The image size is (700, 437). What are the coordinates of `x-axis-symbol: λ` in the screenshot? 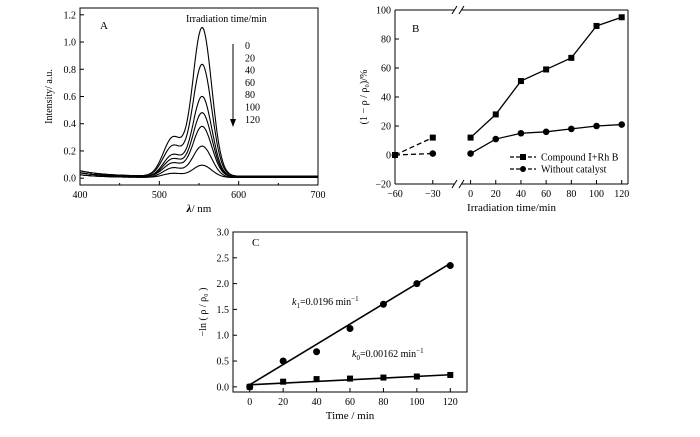 It's located at (189, 209).